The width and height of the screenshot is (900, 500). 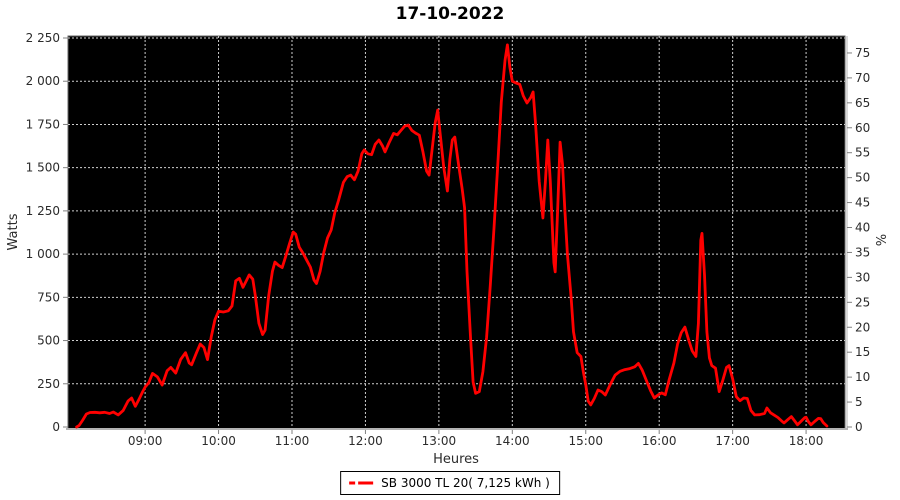 I want to click on y-right-tick-label: 5, so click(x=859, y=402).